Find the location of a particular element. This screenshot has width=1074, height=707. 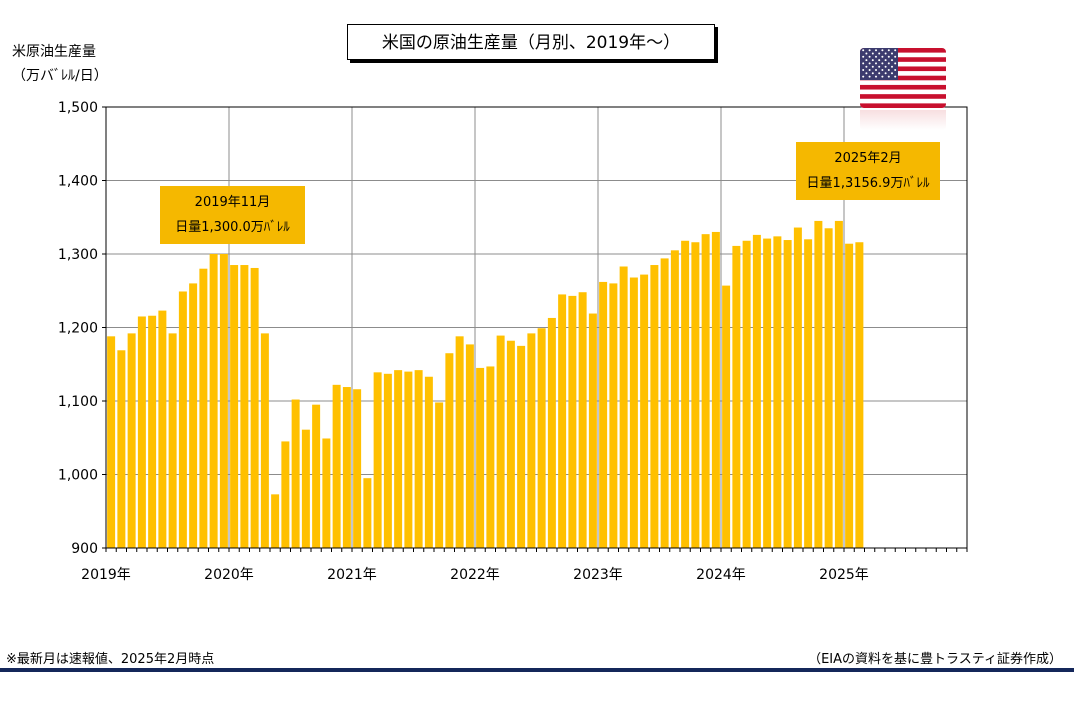

y-tick-label: 1,500 is located at coordinates (78, 108).